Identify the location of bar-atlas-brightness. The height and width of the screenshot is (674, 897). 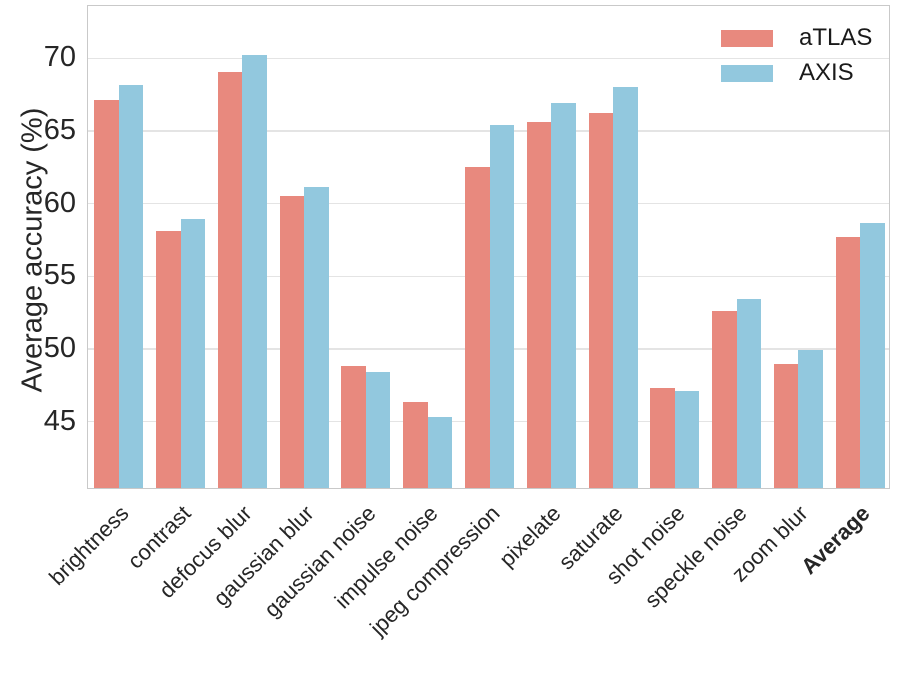
(106, 293).